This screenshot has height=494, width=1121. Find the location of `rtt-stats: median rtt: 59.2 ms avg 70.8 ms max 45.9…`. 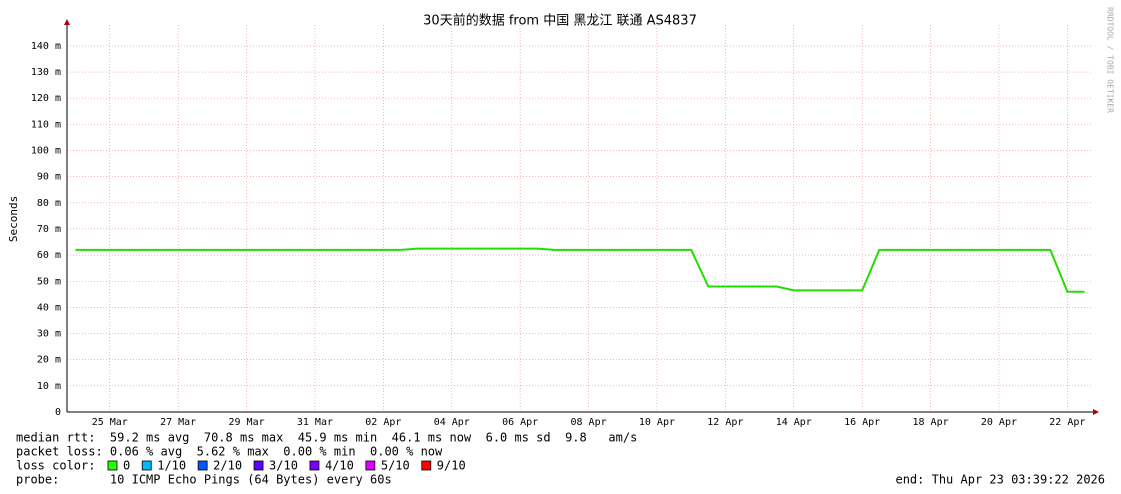

rtt-stats: median rtt: 59.2 ms avg 70.8 ms max 45.9… is located at coordinates (326, 438).